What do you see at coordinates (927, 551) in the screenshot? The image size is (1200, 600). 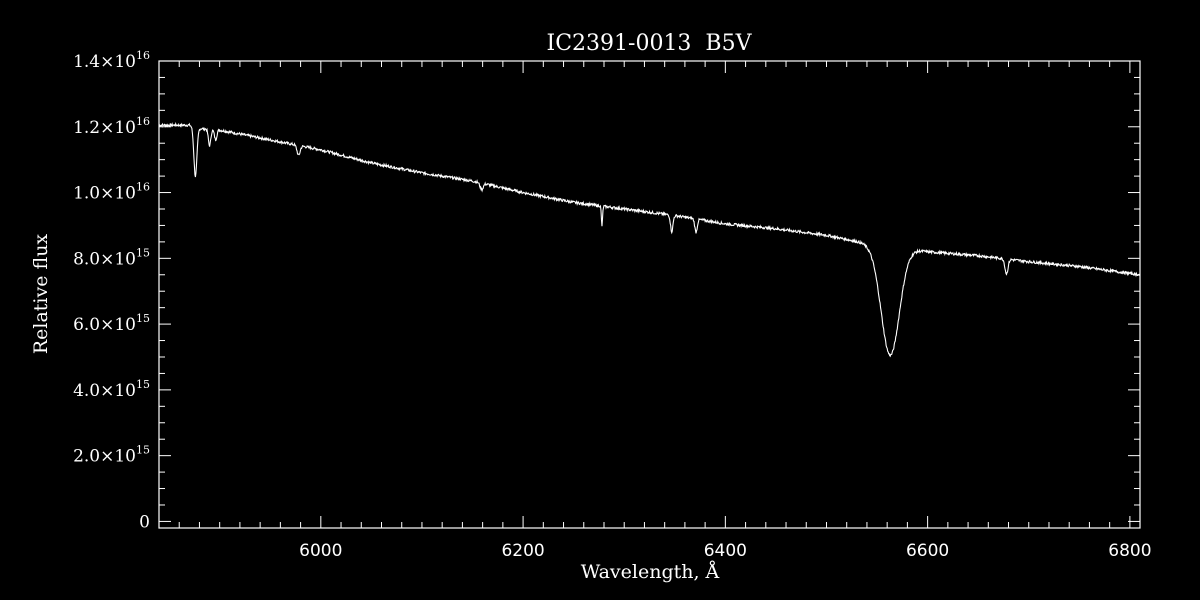 I see `x-tick-label: 6600` at bounding box center [927, 551].